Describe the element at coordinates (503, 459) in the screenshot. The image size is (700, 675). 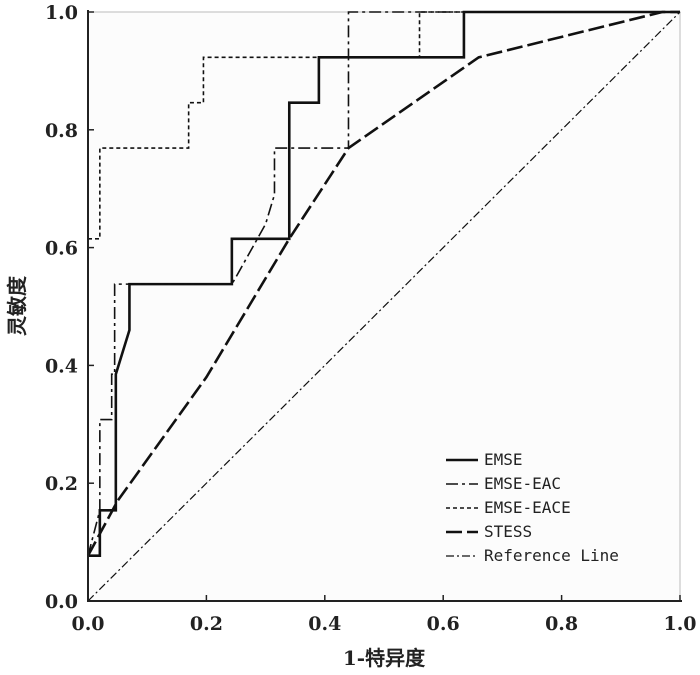
I see `legend-label-emse: EMSE` at that location.